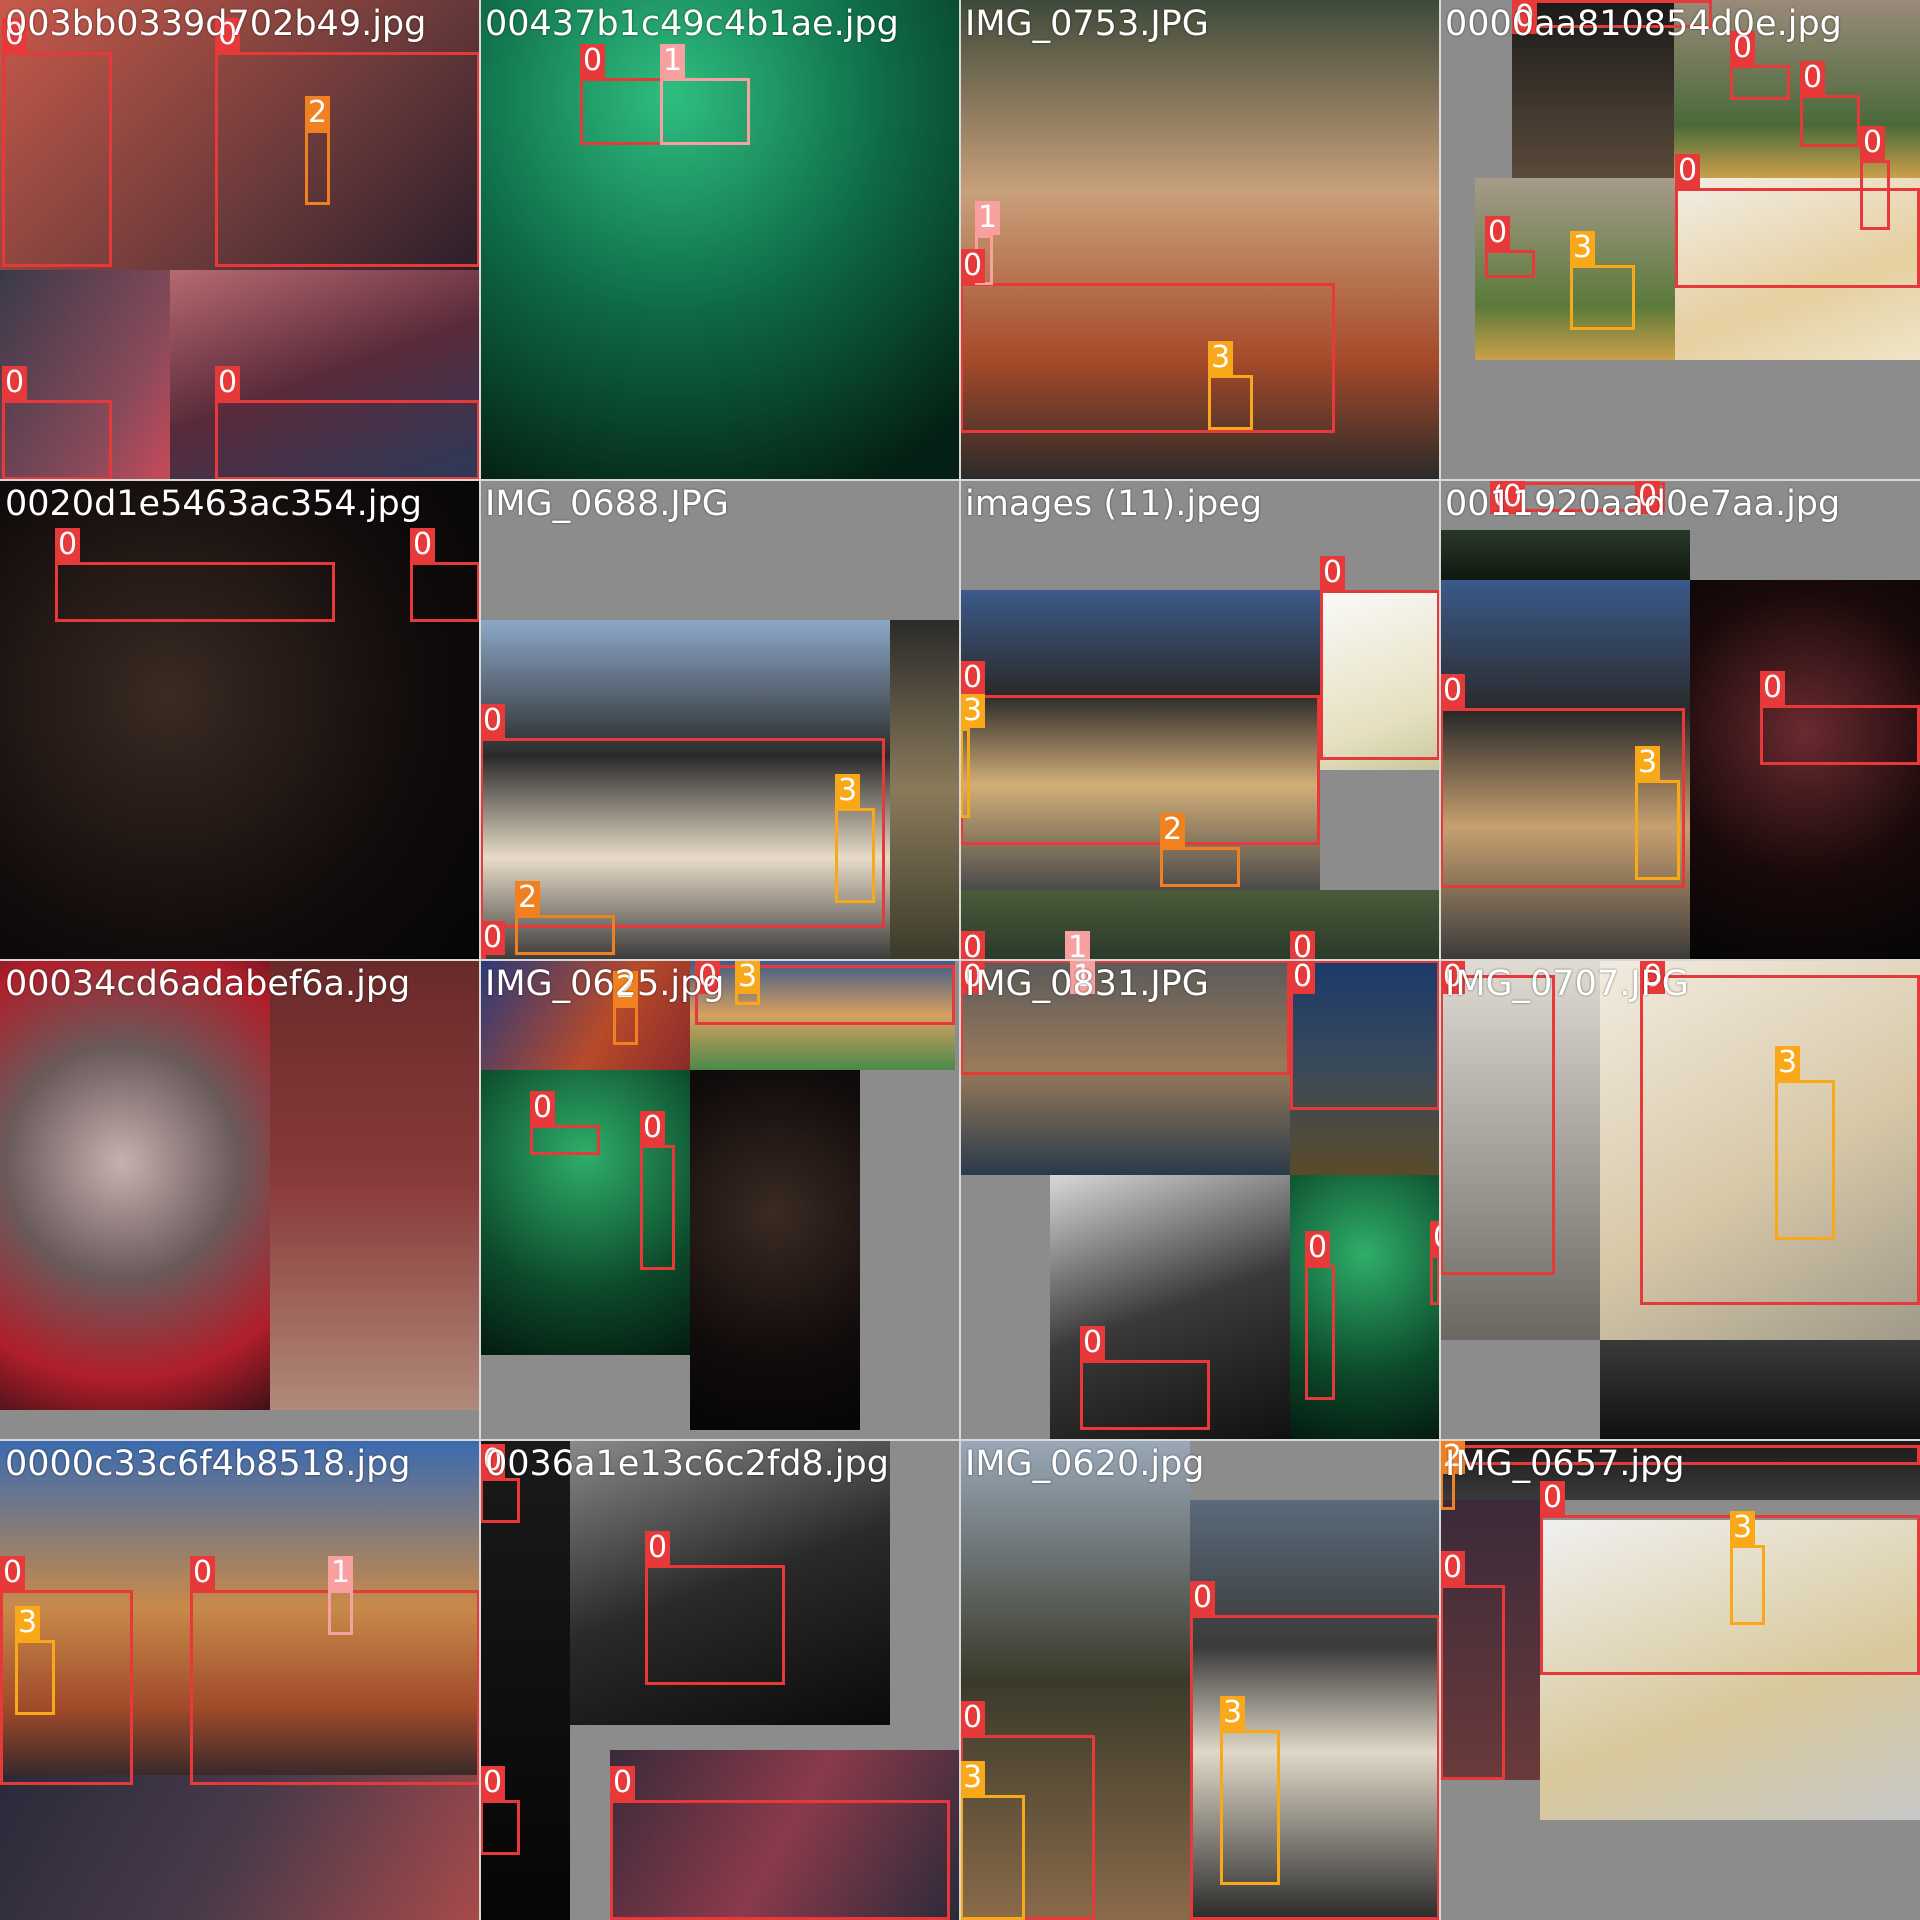 The height and width of the screenshot is (1920, 1920). I want to click on image-filename: IMG_0625.jpg, so click(605, 984).